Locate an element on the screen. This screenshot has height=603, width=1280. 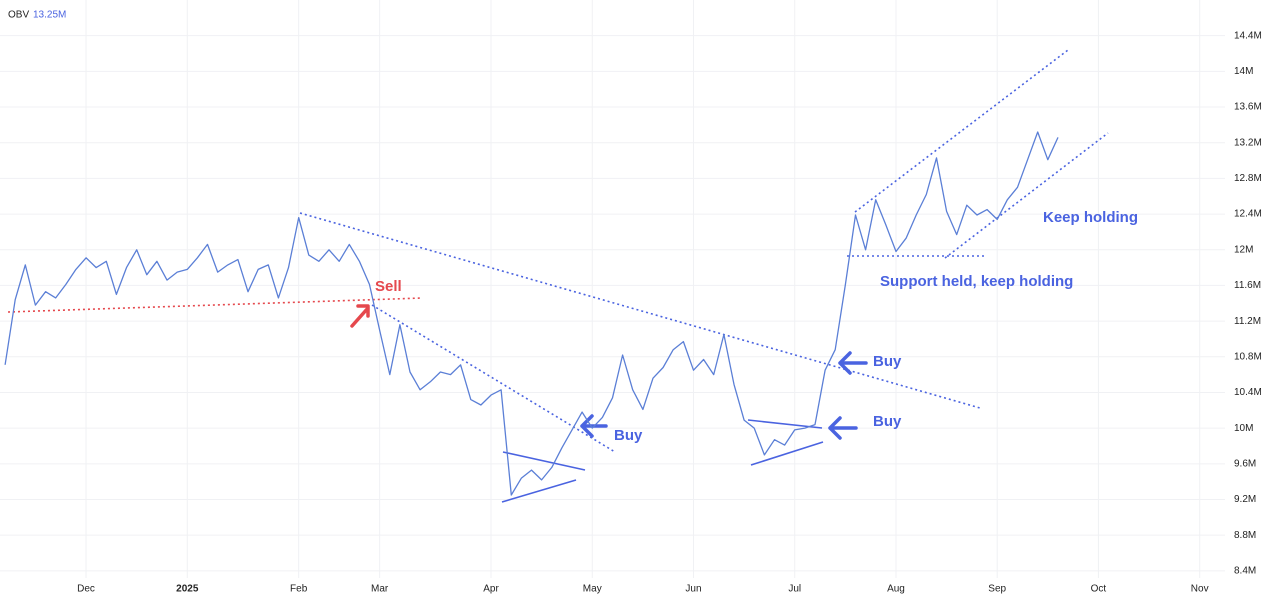
x-tick-label: Sep is located at coordinates (997, 589).